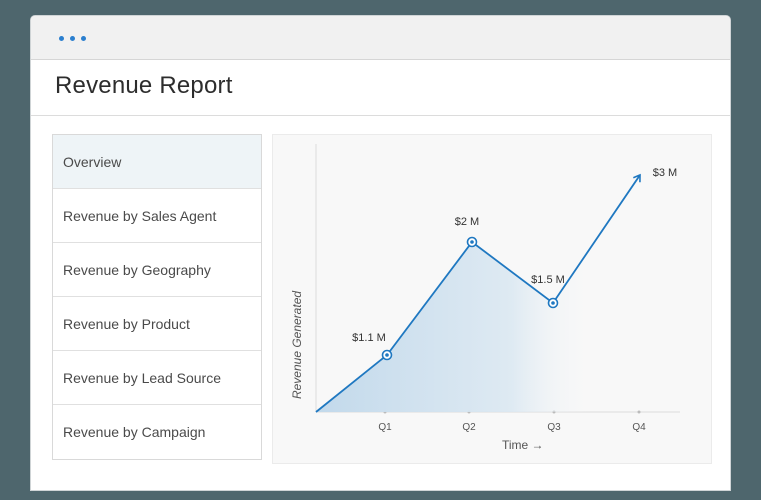 This screenshot has width=761, height=500. What do you see at coordinates (134, 432) in the screenshot?
I see `sidebar-item-campaign: Revenue by Campaign` at bounding box center [134, 432].